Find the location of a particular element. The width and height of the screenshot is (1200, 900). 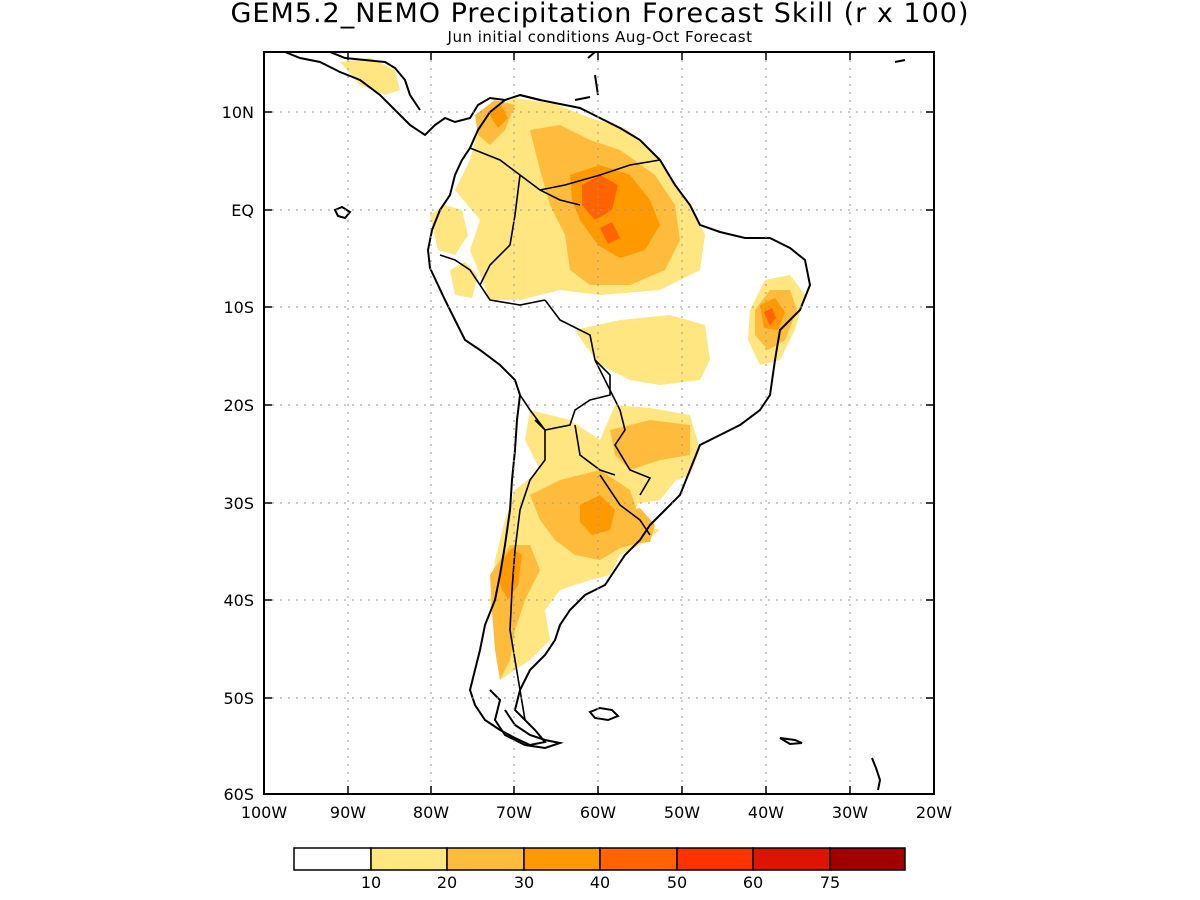

colorbar-label-40: 40 is located at coordinates (600, 882).